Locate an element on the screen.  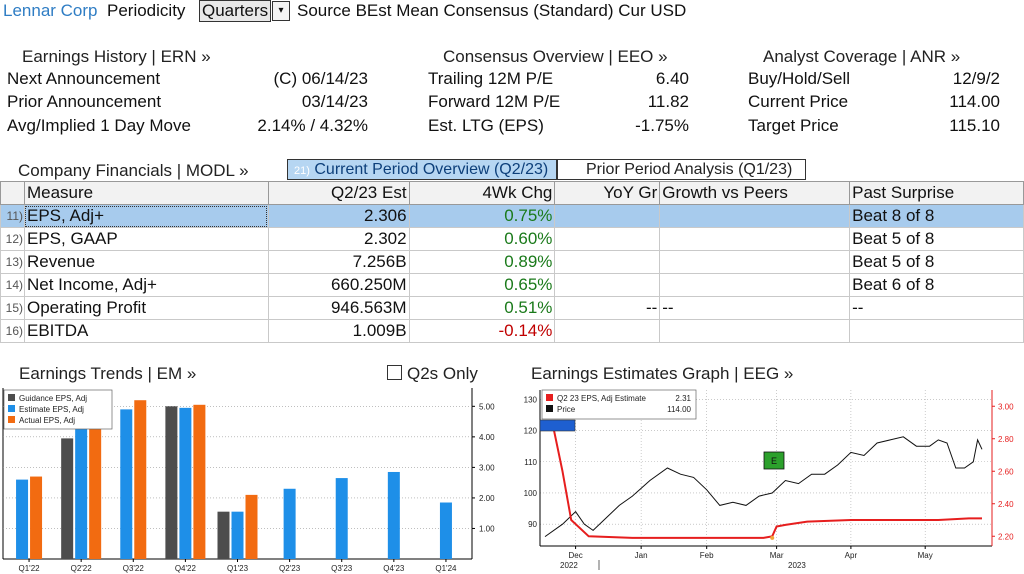
table-row: 11) EPS, Adj+ 2.306 0.75% Beat 8 of 8 is located at coordinates (512, 216).